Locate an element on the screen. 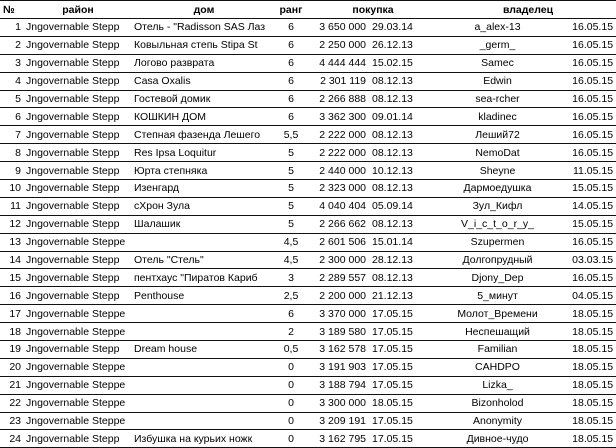 The height and width of the screenshot is (448, 616). house-cell: Изенгард is located at coordinates (204, 188).